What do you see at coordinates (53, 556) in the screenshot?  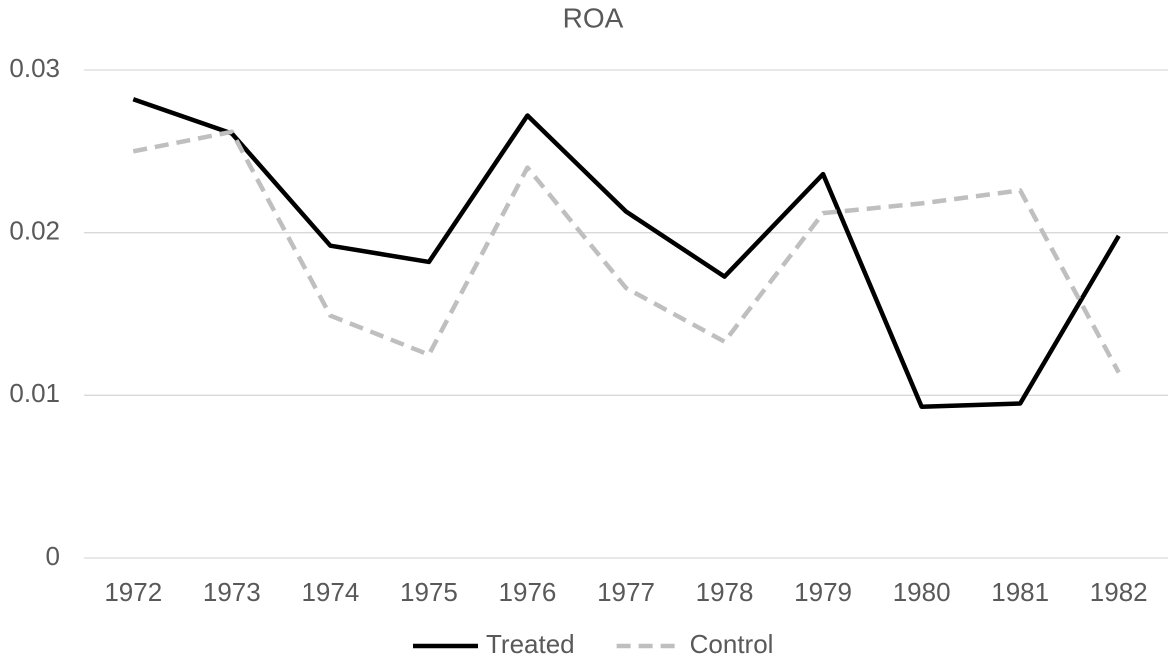 I see `y-tick-label: 0` at bounding box center [53, 556].